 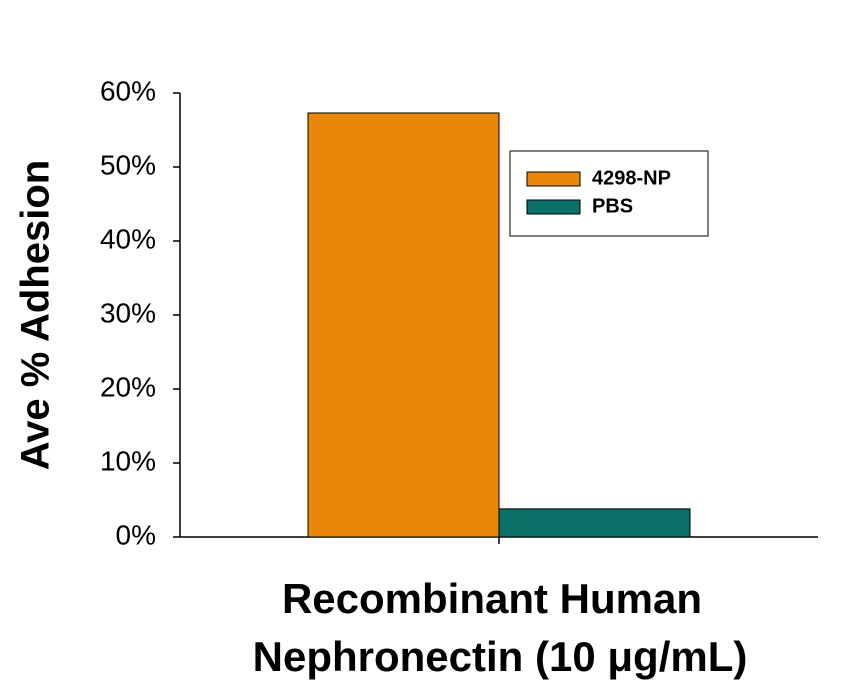 What do you see at coordinates (612, 206) in the screenshot?
I see `legend-label: PBS` at bounding box center [612, 206].